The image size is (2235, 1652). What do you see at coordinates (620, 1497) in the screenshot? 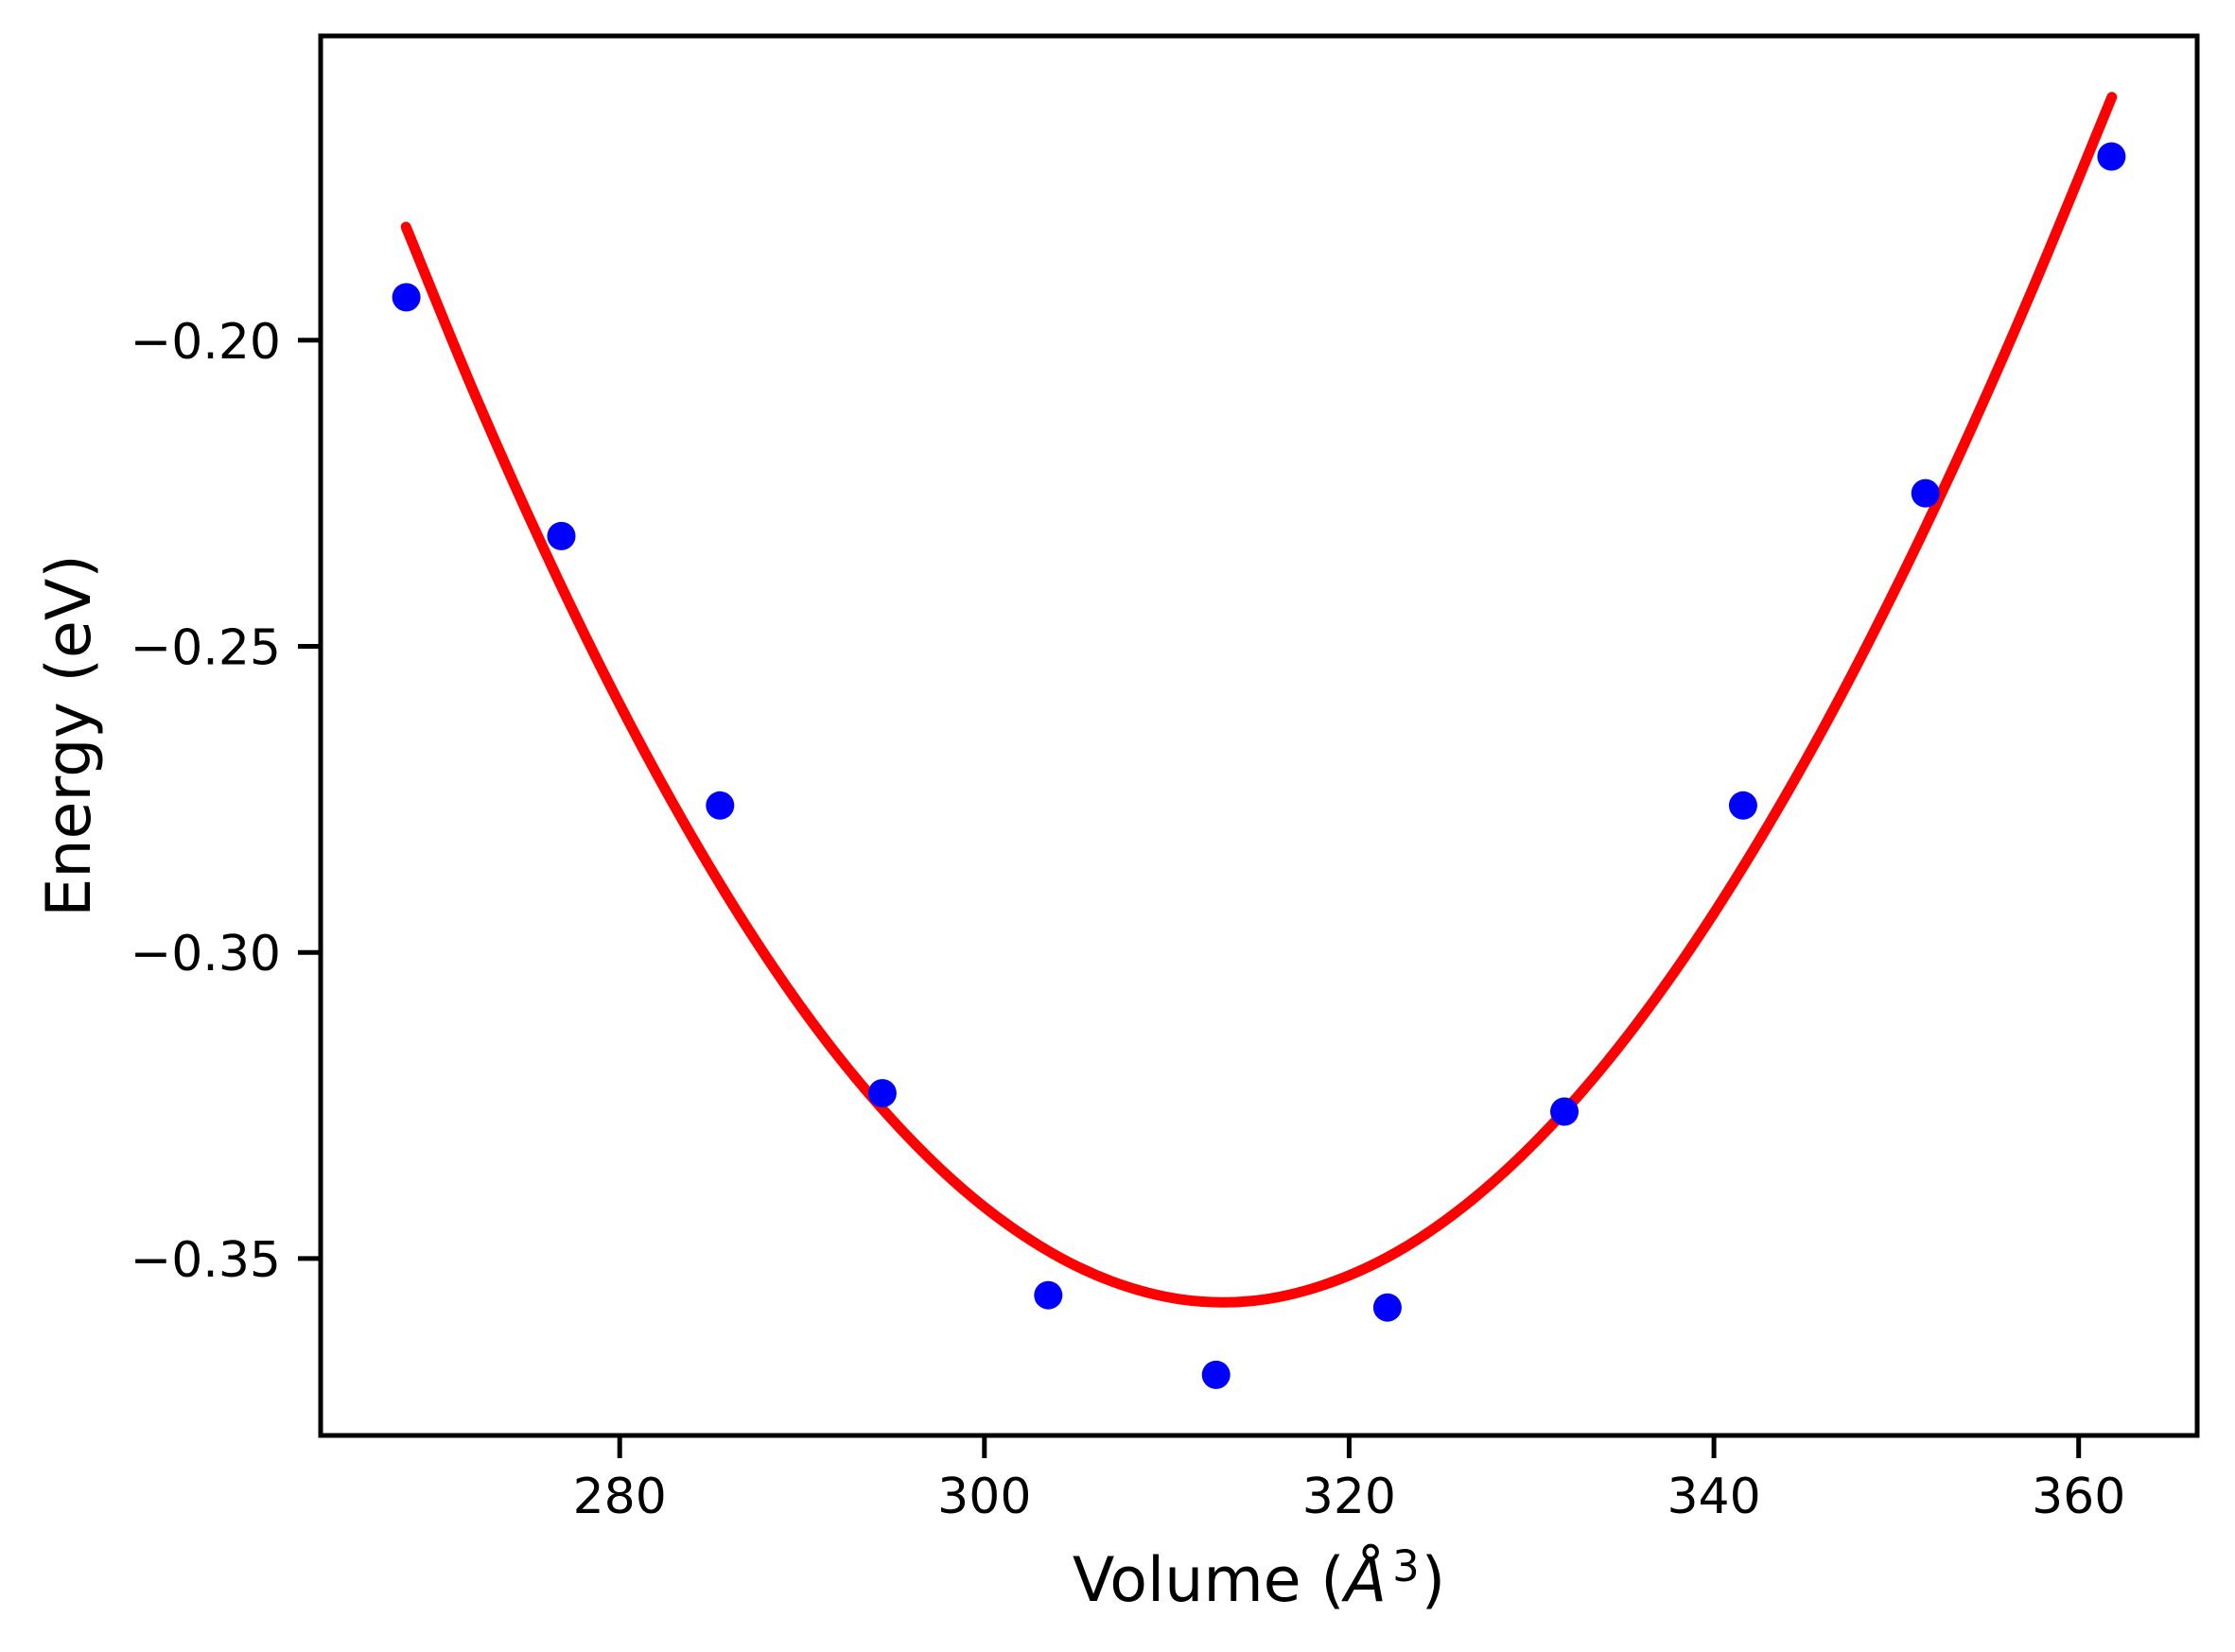
I see `x-tick-label: 280` at bounding box center [620, 1497].